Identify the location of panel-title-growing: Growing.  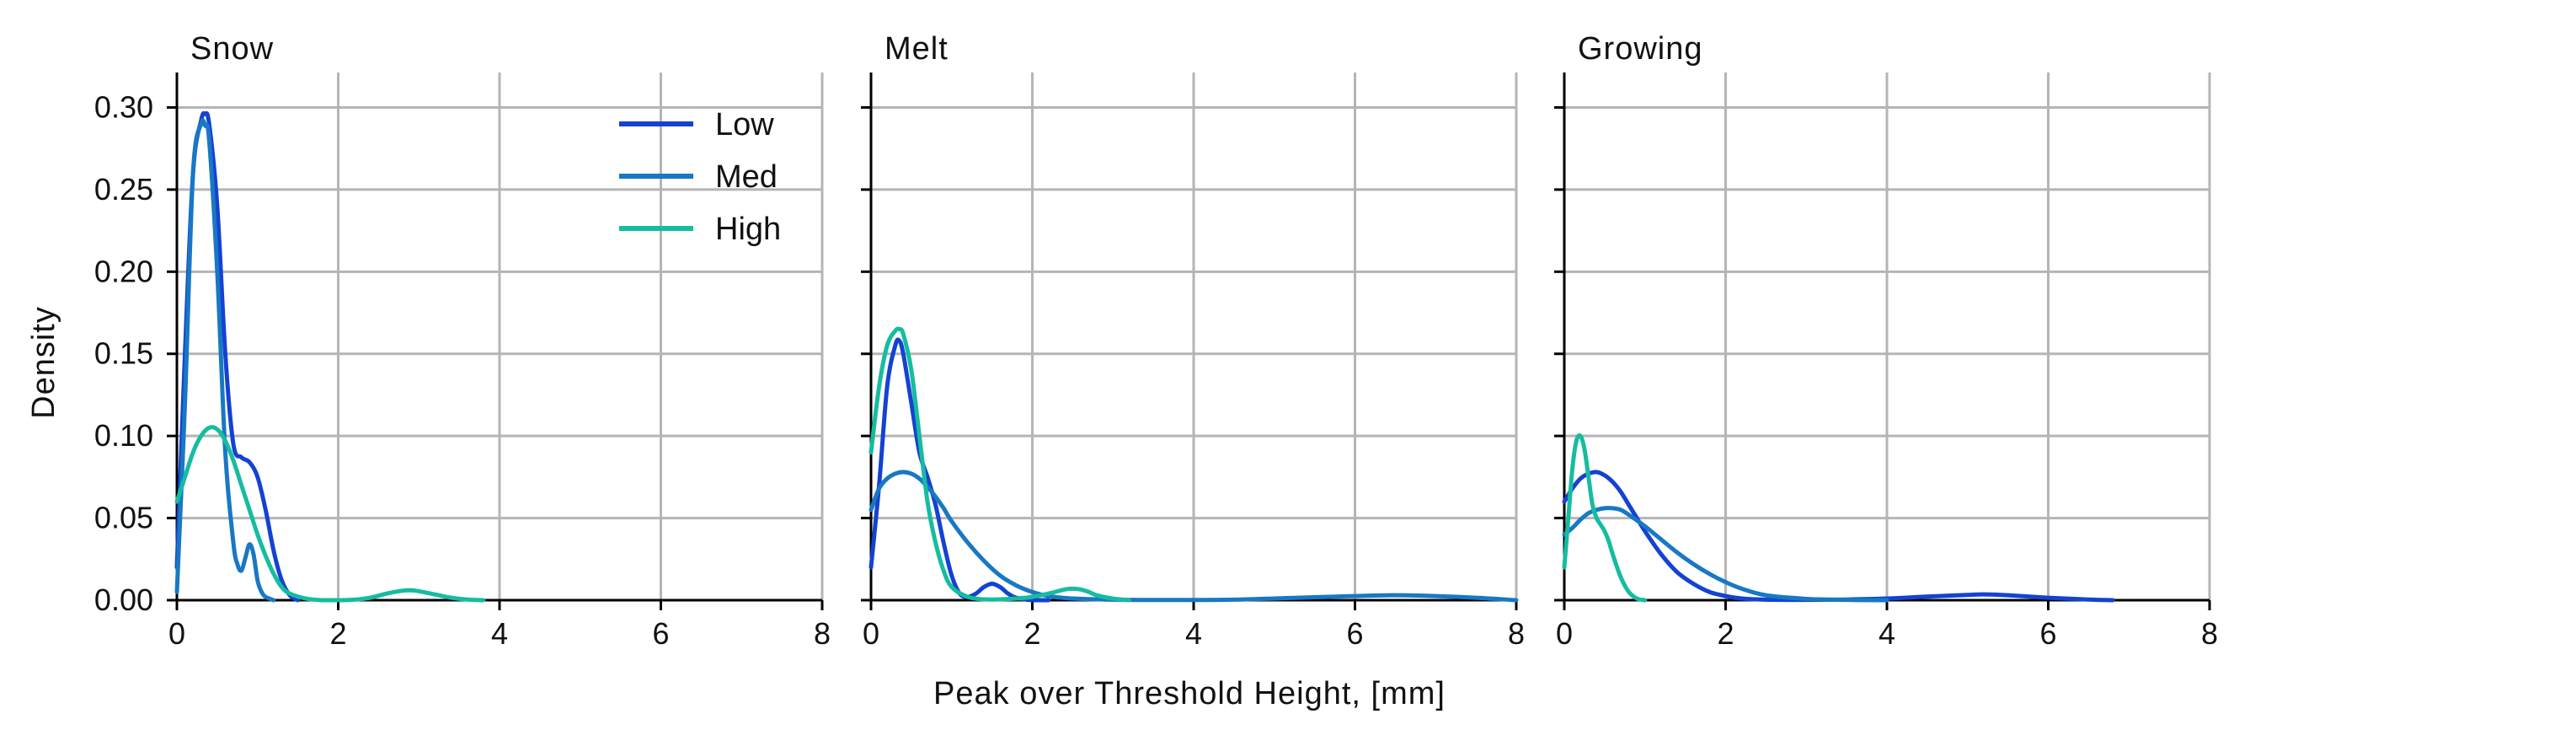
(1640, 49).